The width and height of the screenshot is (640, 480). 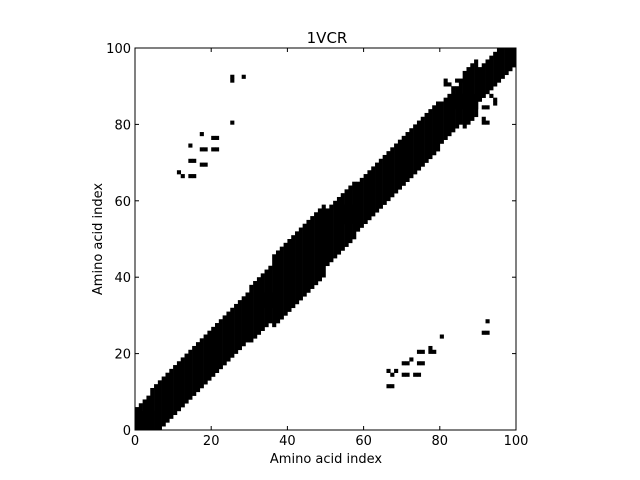 What do you see at coordinates (326, 459) in the screenshot?
I see `x-axis-label: Amino acid index` at bounding box center [326, 459].